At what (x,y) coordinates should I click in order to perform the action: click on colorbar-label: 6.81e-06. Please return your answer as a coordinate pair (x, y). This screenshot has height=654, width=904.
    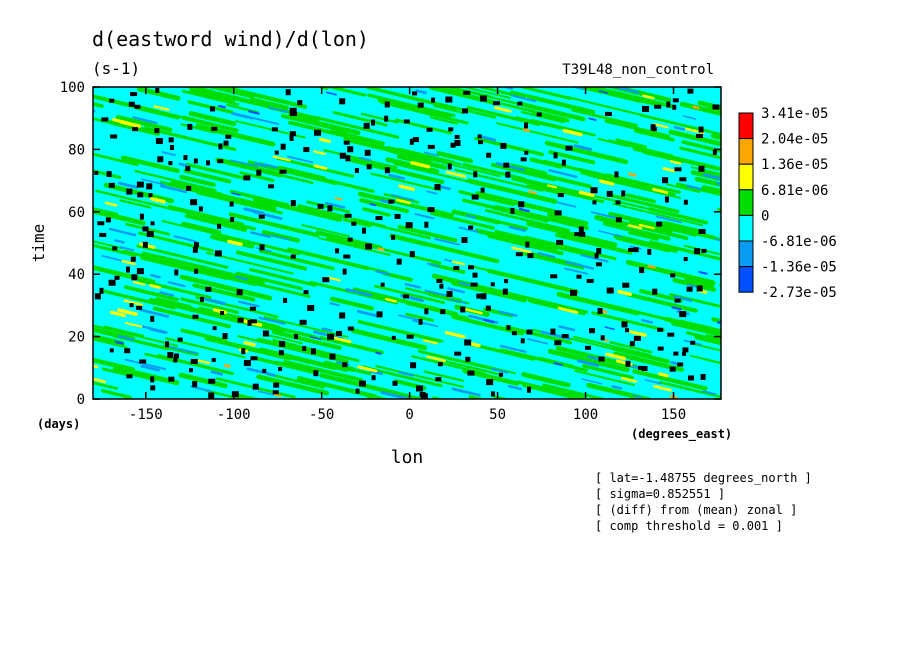
    Looking at the image, I should click on (794, 191).